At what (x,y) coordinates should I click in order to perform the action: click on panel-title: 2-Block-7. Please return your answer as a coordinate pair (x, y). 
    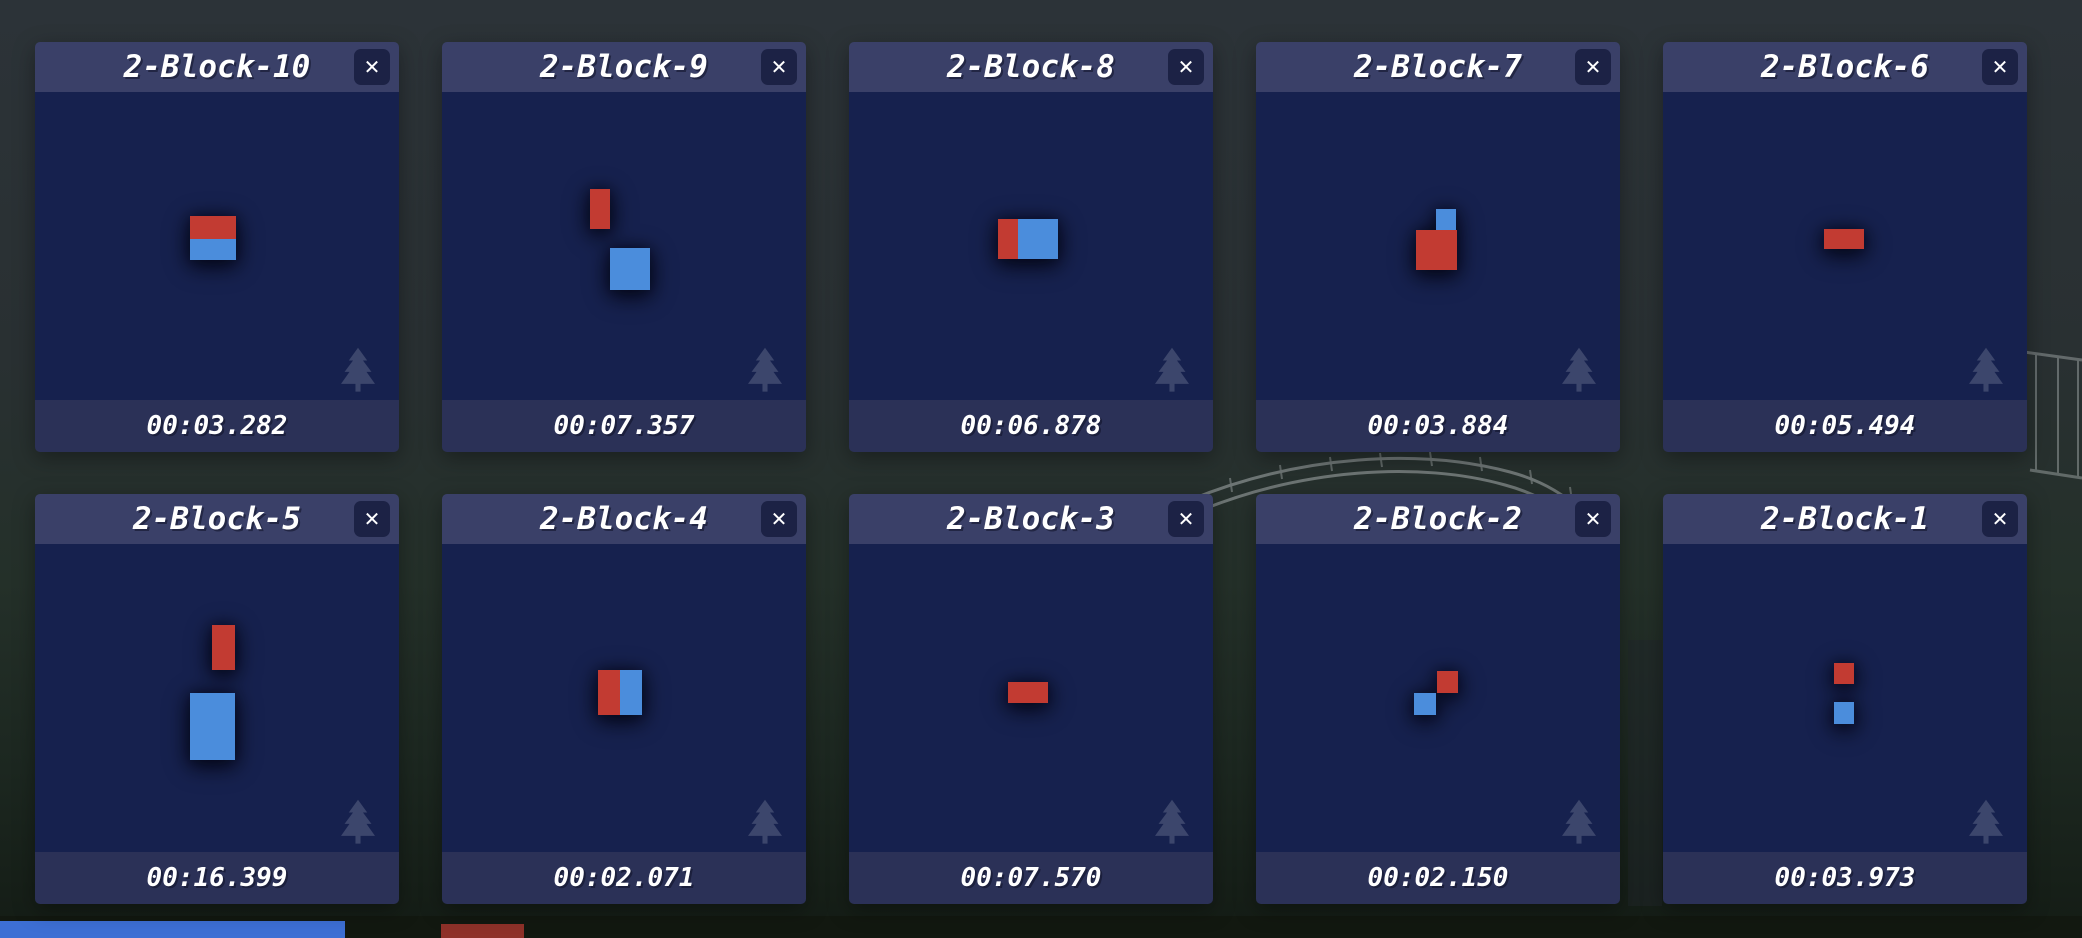
    Looking at the image, I should click on (1438, 67).